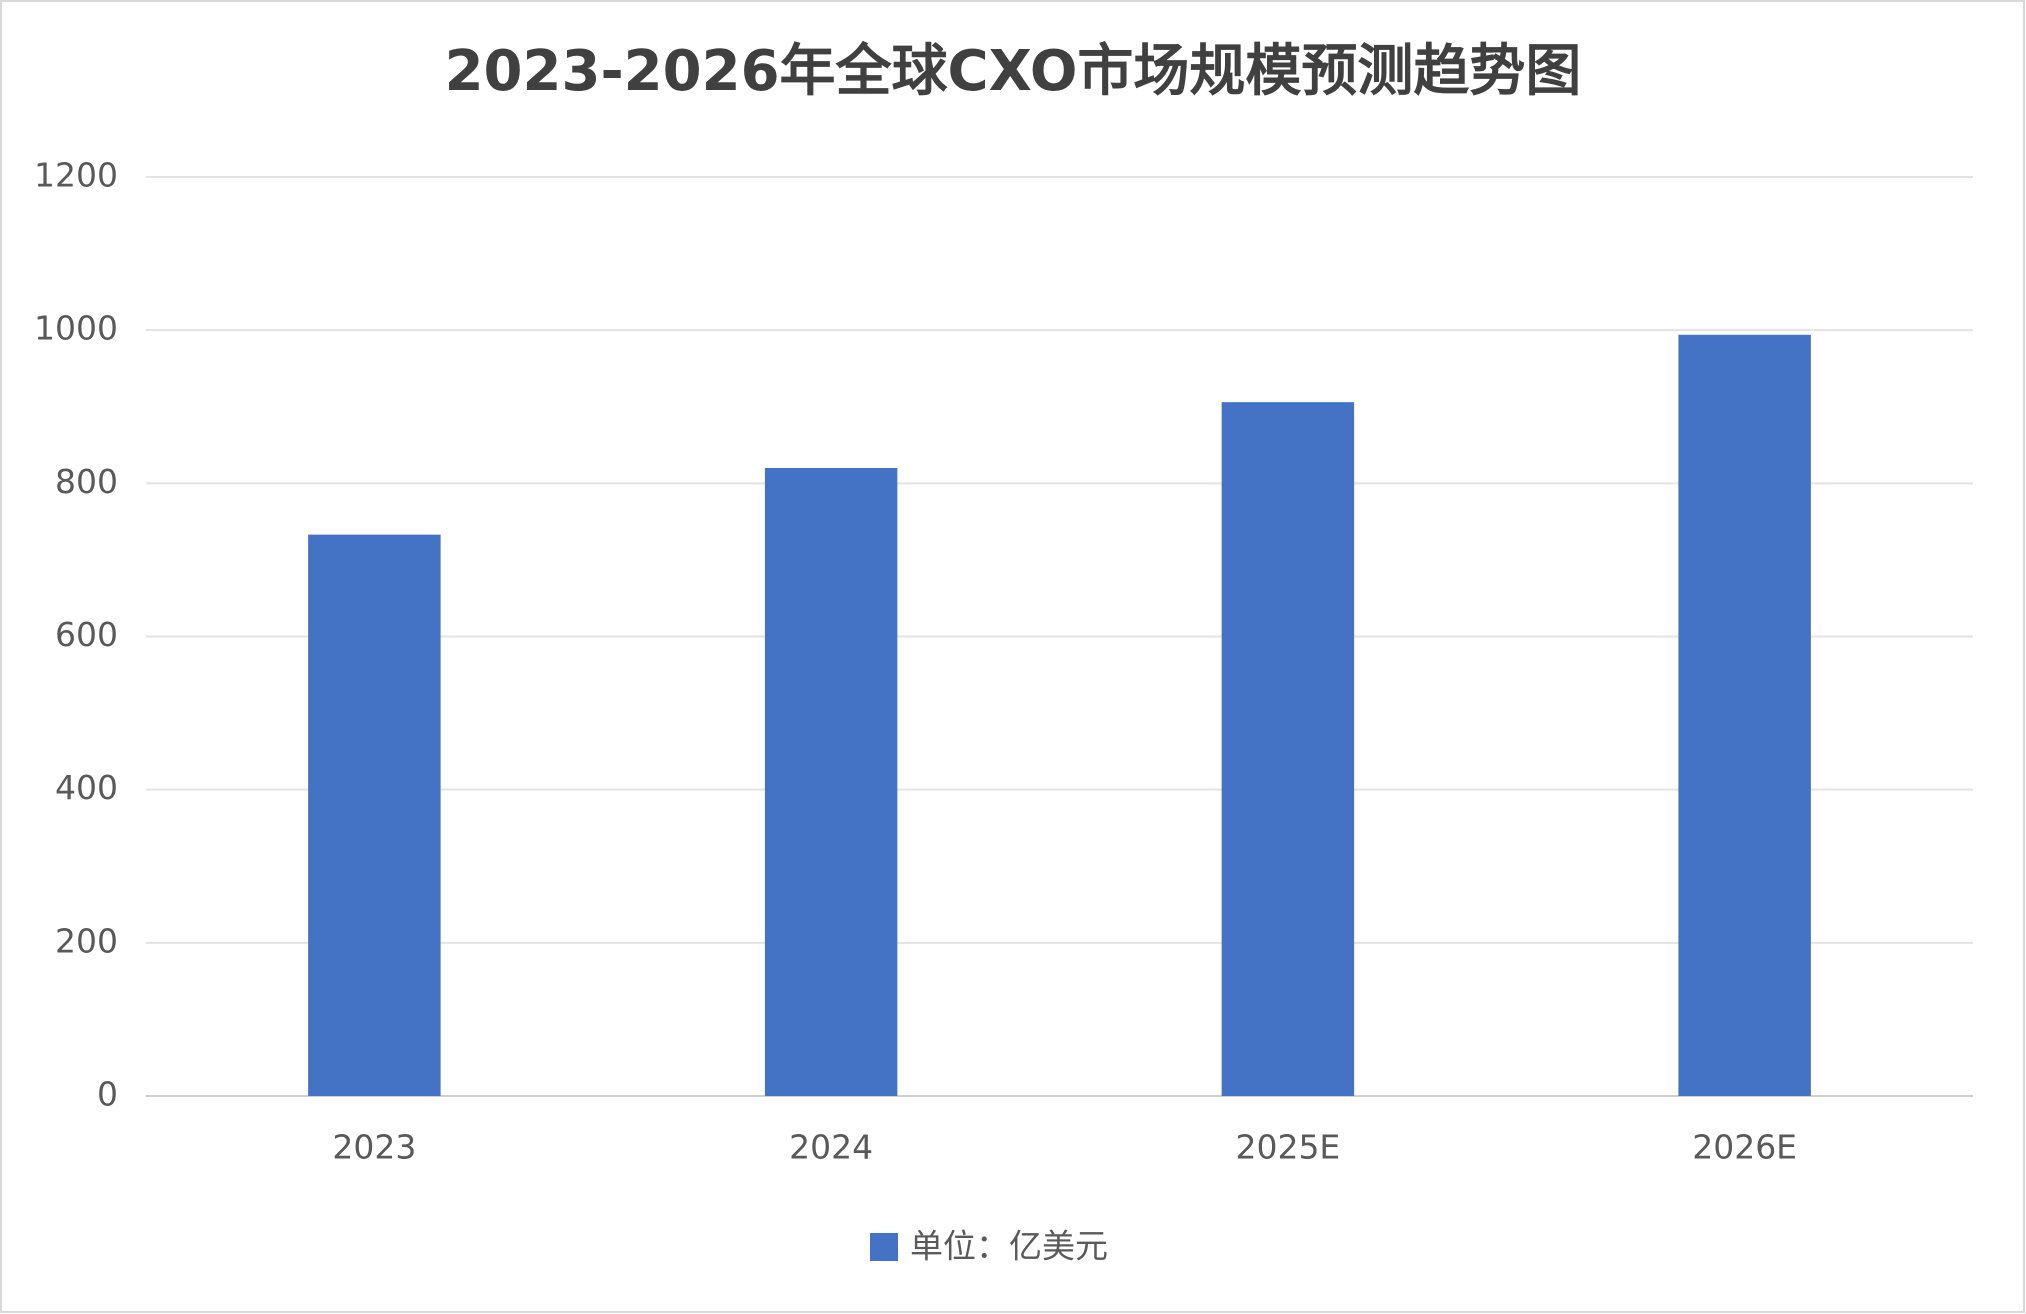  What do you see at coordinates (76, 328) in the screenshot?
I see `y-tick-label: 1000` at bounding box center [76, 328].